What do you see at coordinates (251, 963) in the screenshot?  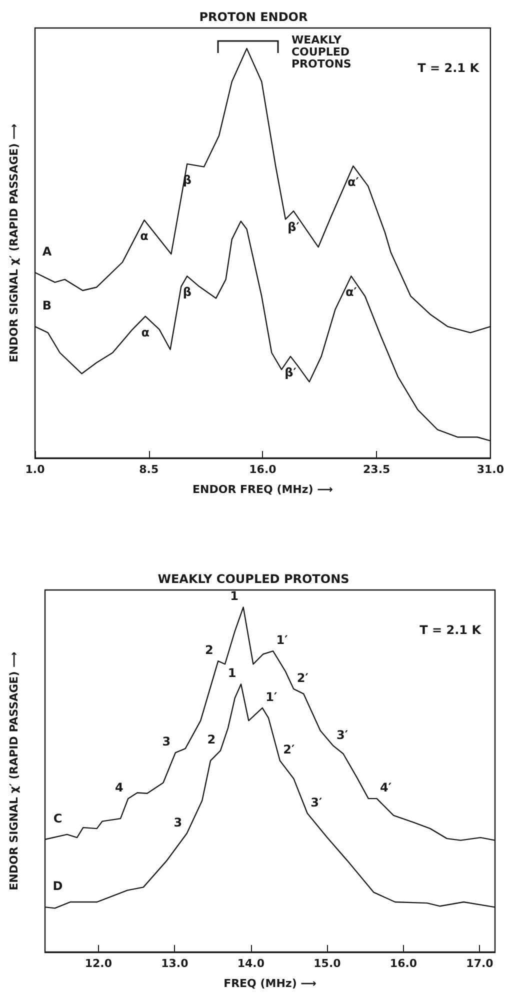 I see `x-tick-label: 14.0` at bounding box center [251, 963].